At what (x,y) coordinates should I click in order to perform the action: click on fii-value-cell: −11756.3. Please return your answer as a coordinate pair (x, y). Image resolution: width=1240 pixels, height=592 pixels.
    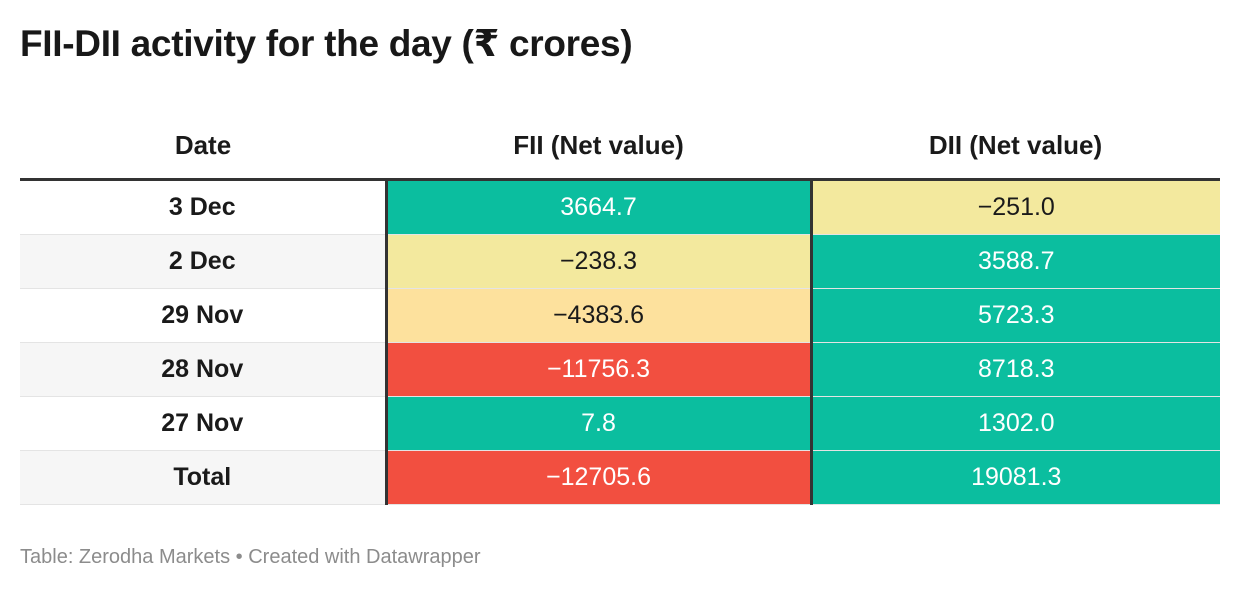
    Looking at the image, I should click on (597, 369).